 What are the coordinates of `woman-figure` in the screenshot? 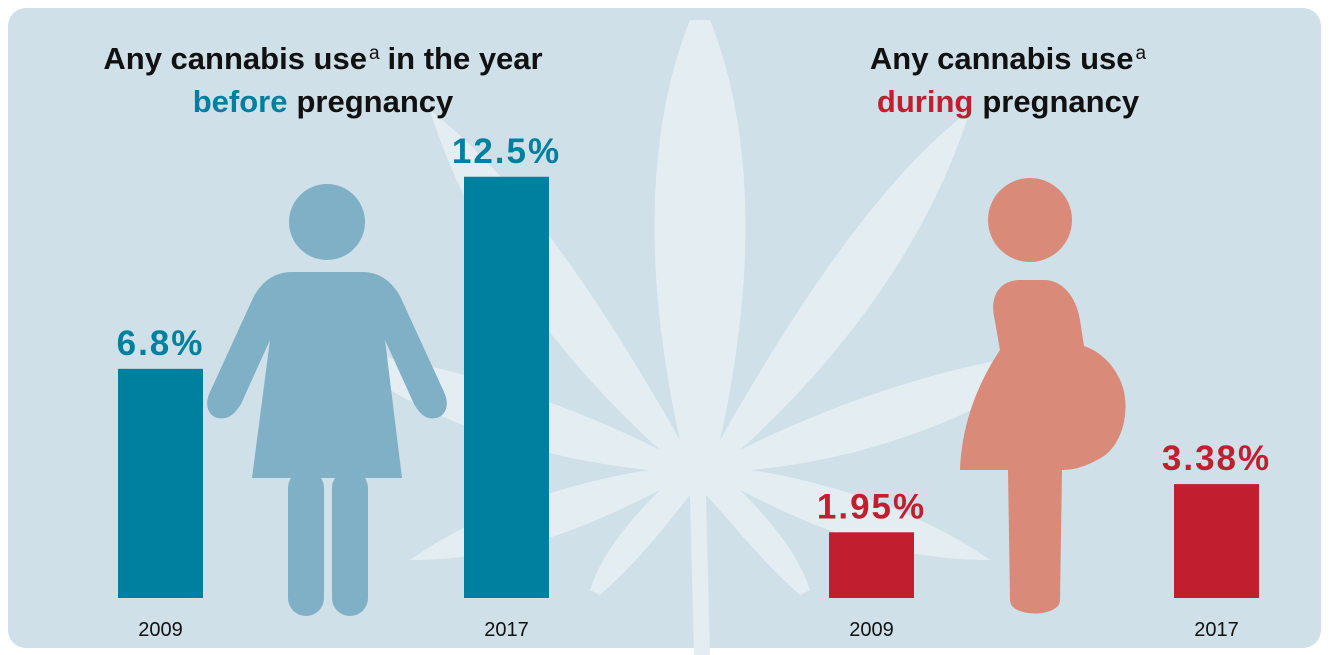 It's located at (327, 400).